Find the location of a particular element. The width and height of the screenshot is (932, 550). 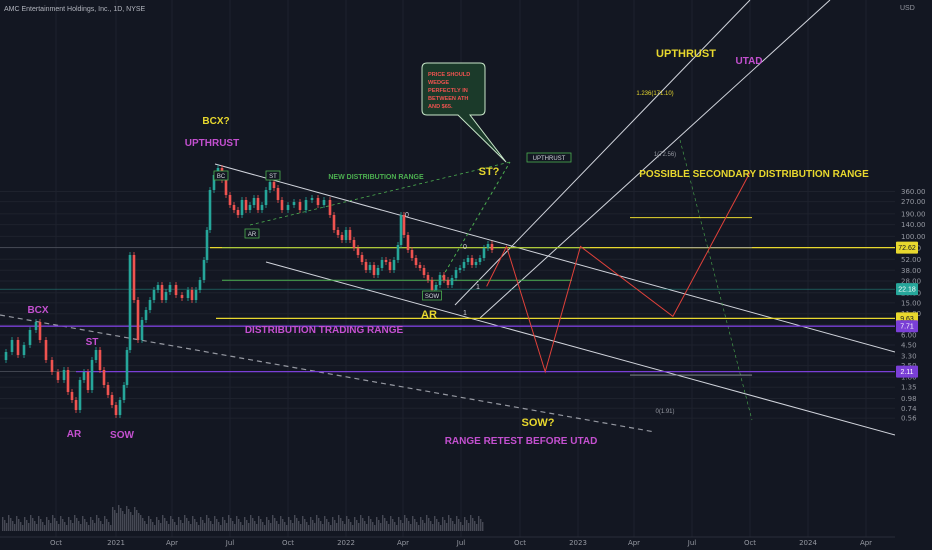

price-tick-label: 270.00 is located at coordinates (913, 202).